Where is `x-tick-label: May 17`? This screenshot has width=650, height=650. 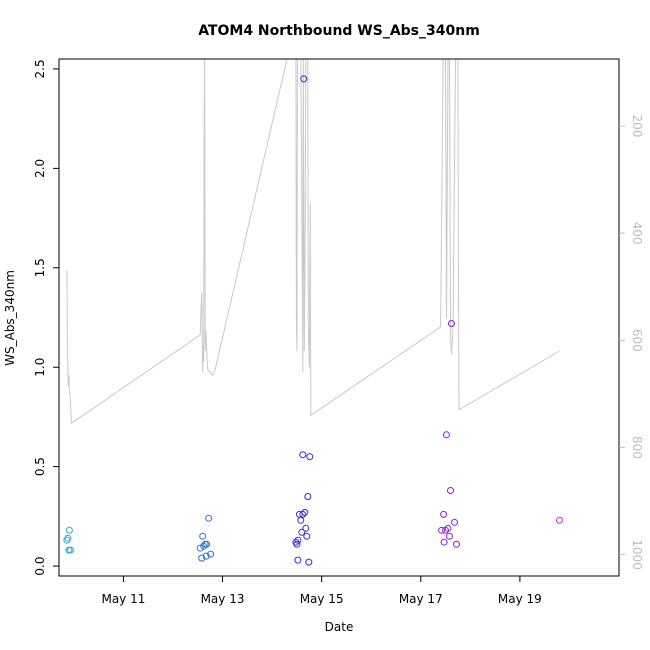 x-tick-label: May 17 is located at coordinates (421, 599).